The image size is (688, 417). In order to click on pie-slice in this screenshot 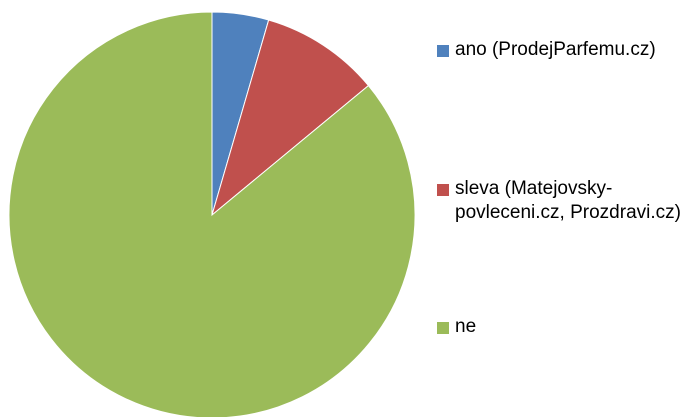, I will do `click(290, 118)`.